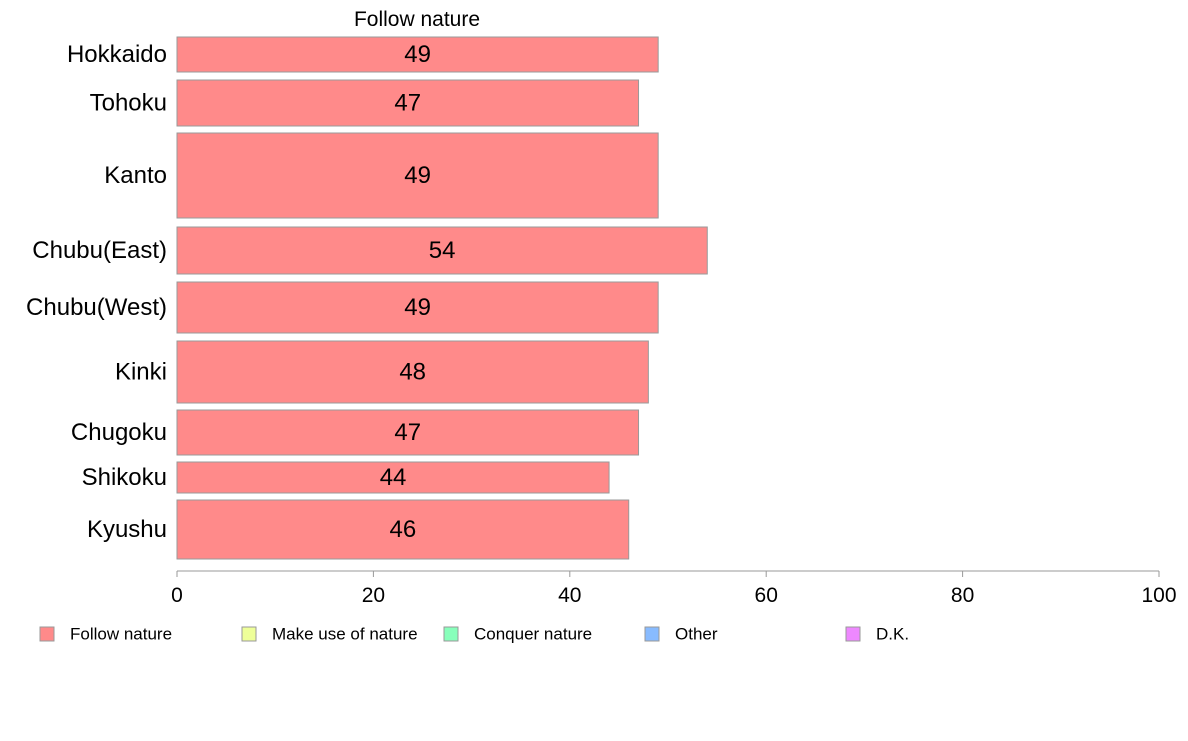 This screenshot has width=1188, height=741. What do you see at coordinates (119, 432) in the screenshot?
I see `category-label: Chugoku` at bounding box center [119, 432].